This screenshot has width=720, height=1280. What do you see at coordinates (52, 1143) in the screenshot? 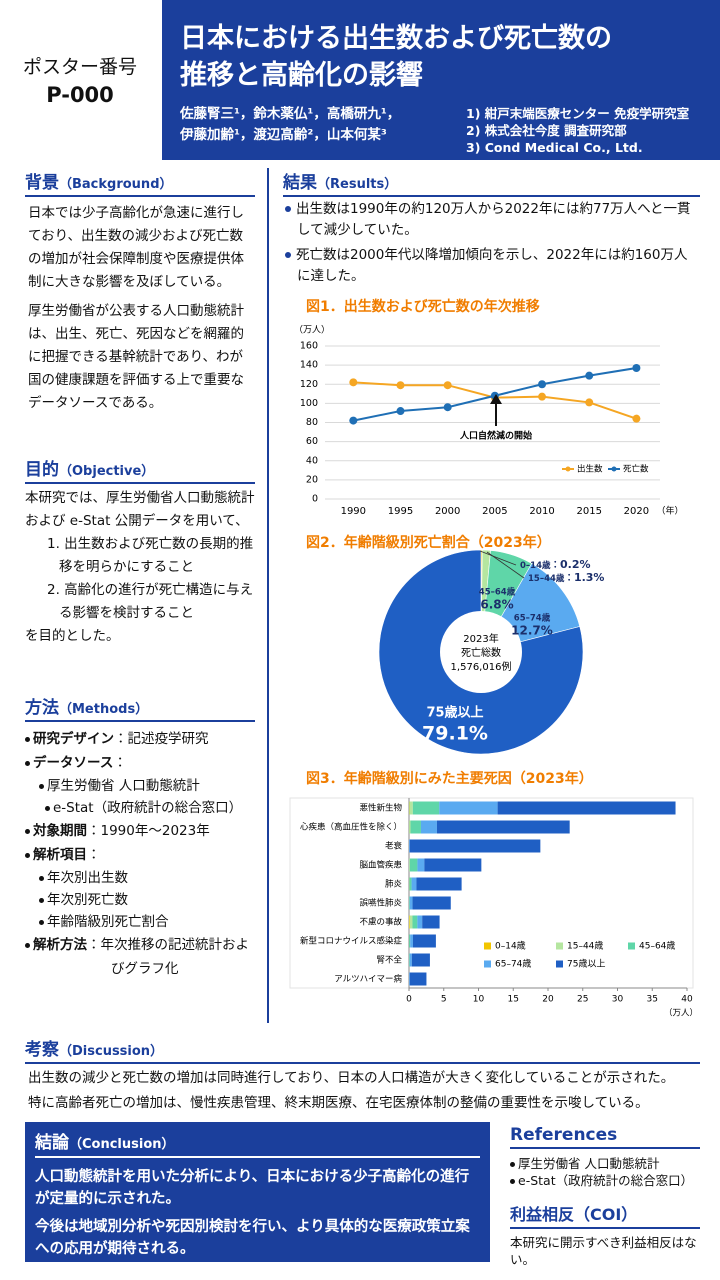
I see `heading-jp: 結論` at bounding box center [52, 1143].